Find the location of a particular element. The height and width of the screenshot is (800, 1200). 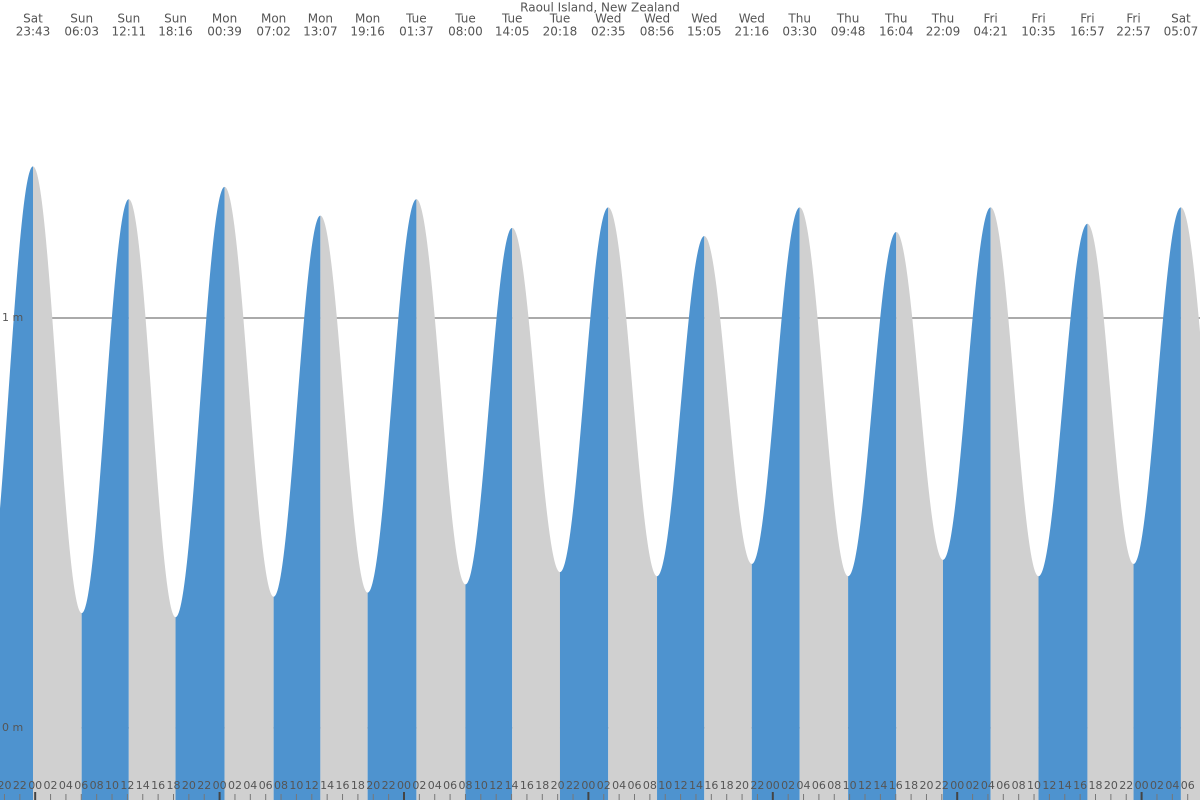

y-tick-label: 0 m is located at coordinates (12, 727).